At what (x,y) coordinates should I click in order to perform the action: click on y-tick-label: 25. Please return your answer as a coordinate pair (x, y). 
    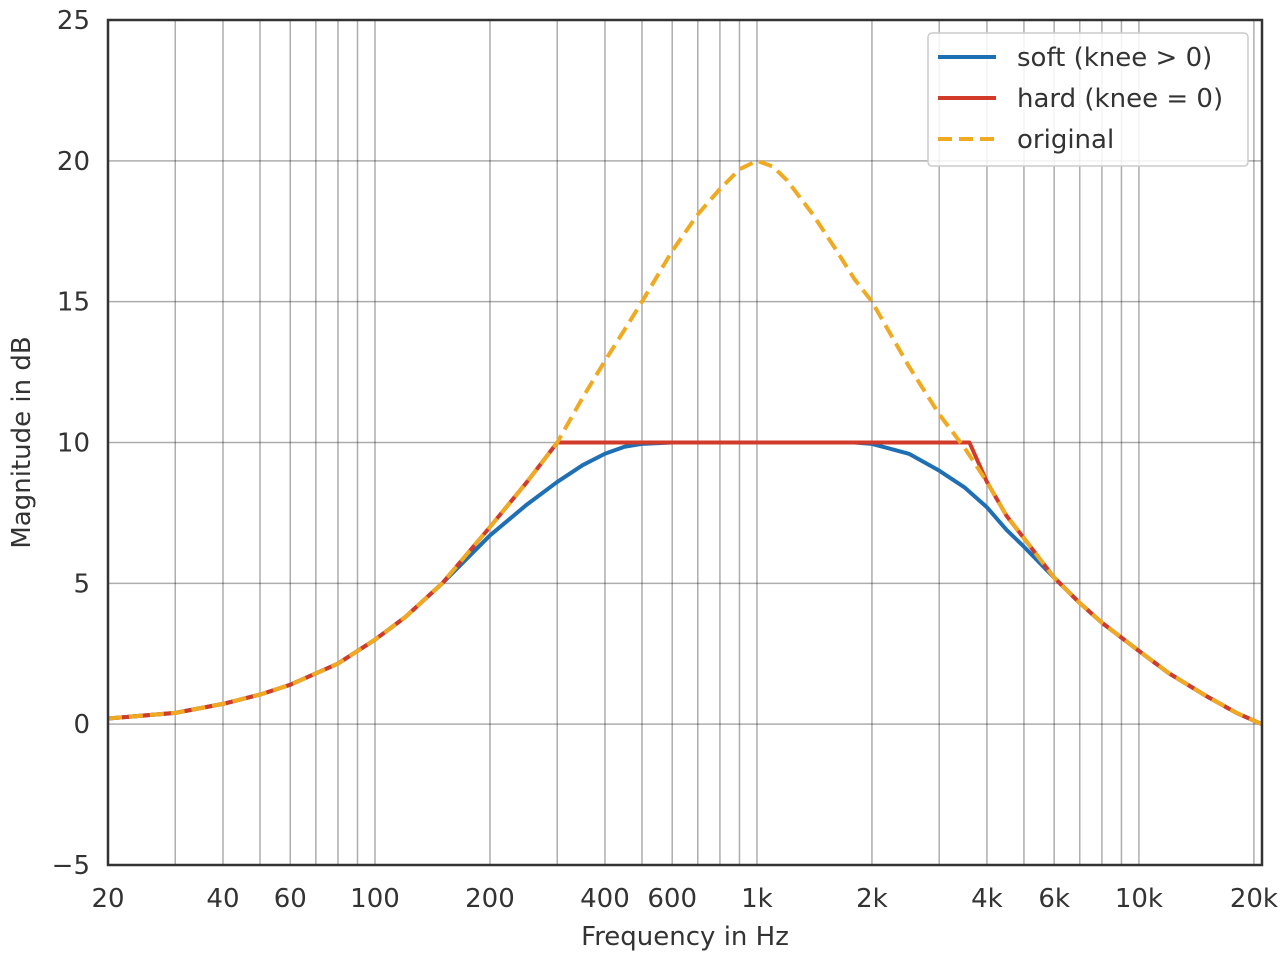
    Looking at the image, I should click on (73, 21).